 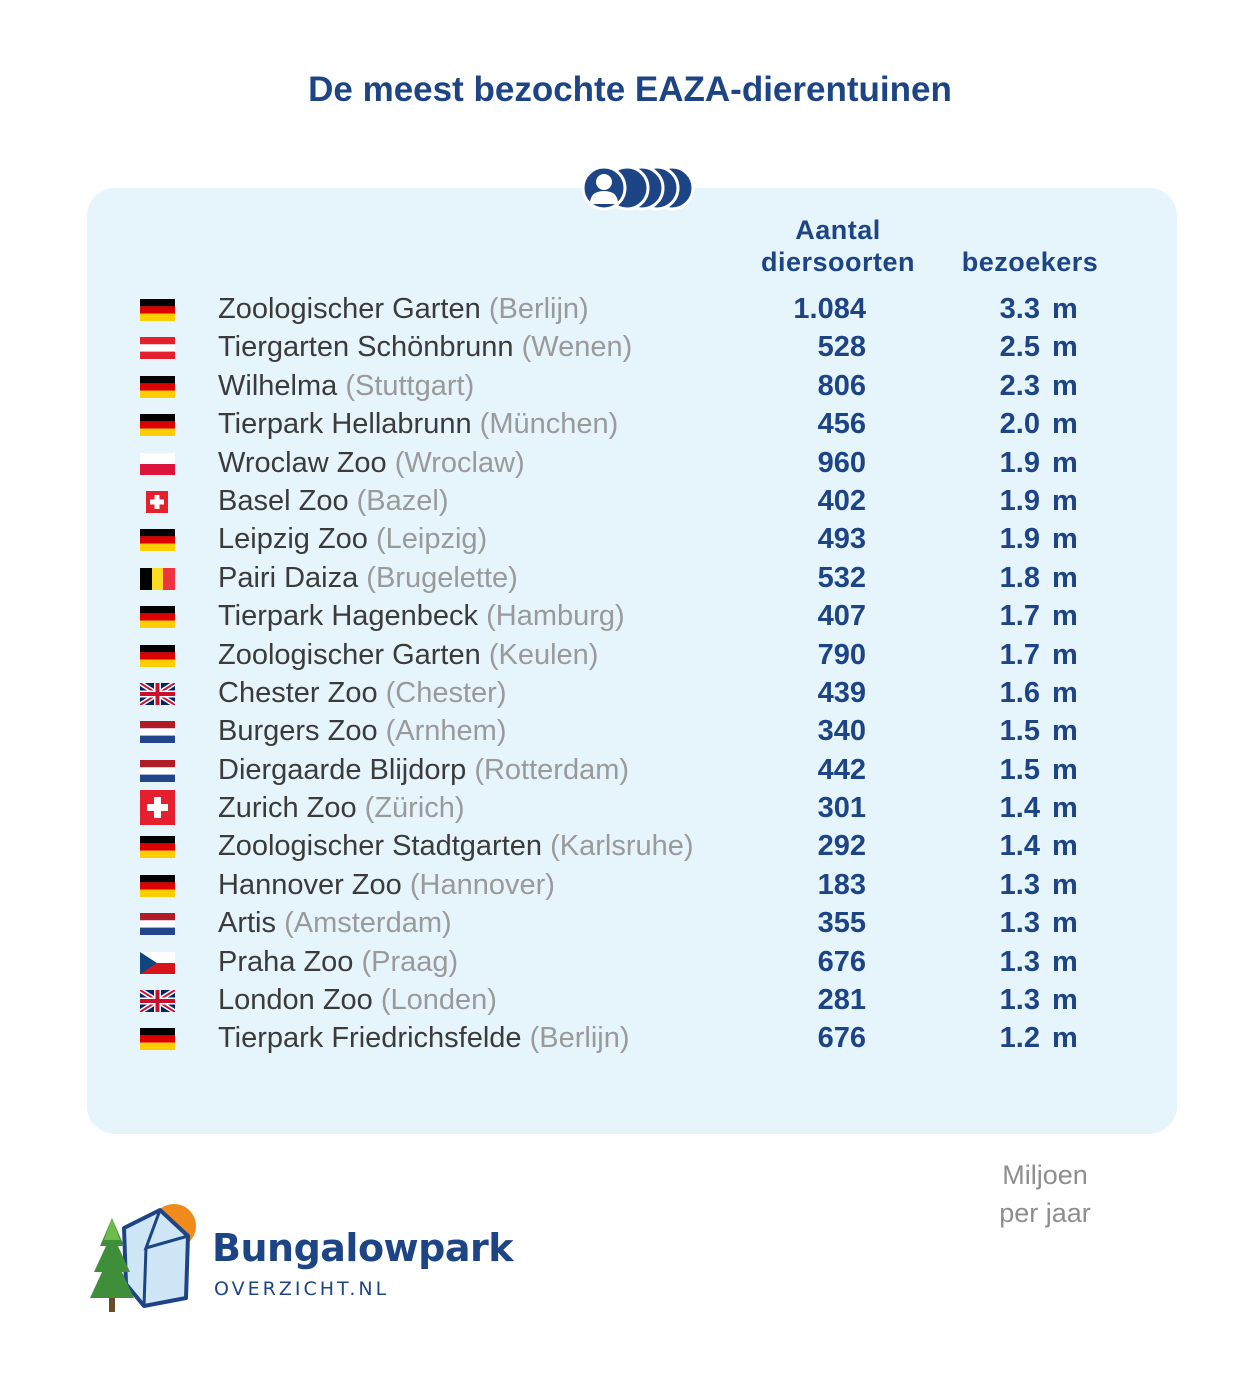 I want to click on species-count: 806, so click(x=841, y=385).